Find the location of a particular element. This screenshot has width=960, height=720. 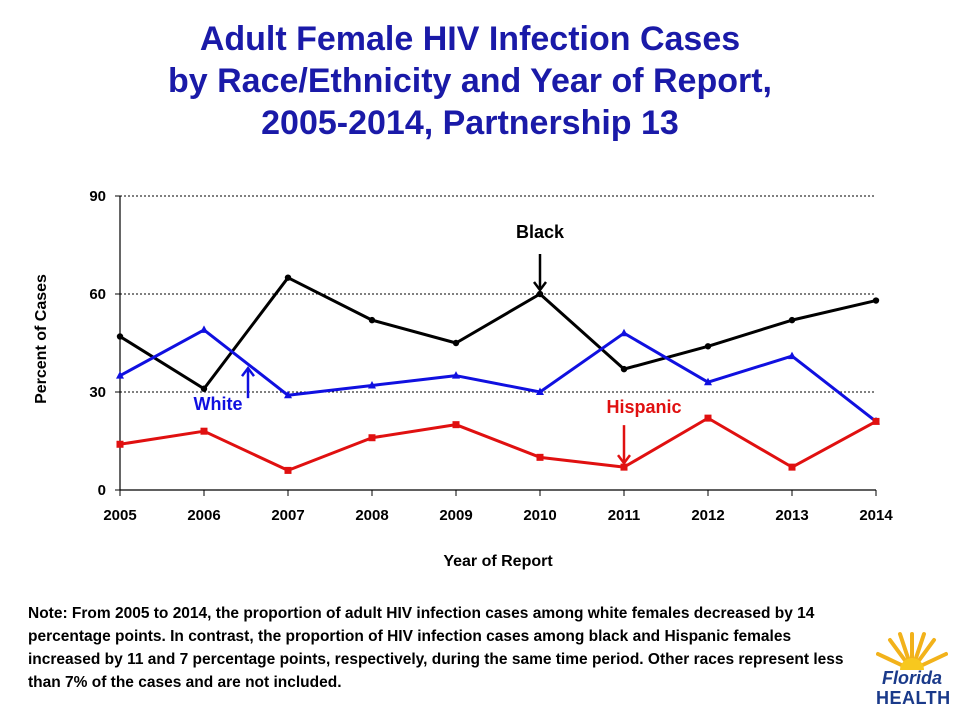

series-line-black is located at coordinates (498, 333).